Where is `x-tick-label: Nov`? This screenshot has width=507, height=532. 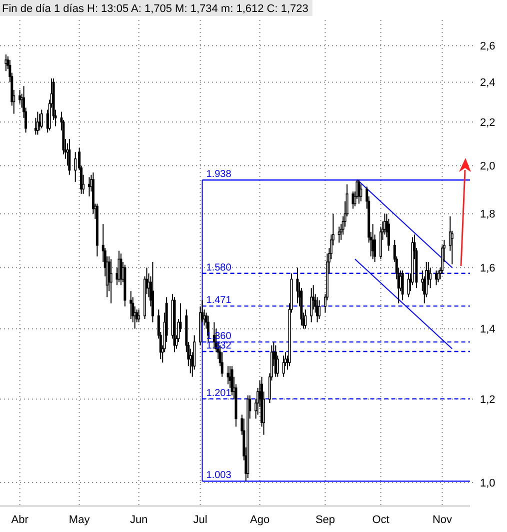 x-tick-label: Nov is located at coordinates (442, 520).